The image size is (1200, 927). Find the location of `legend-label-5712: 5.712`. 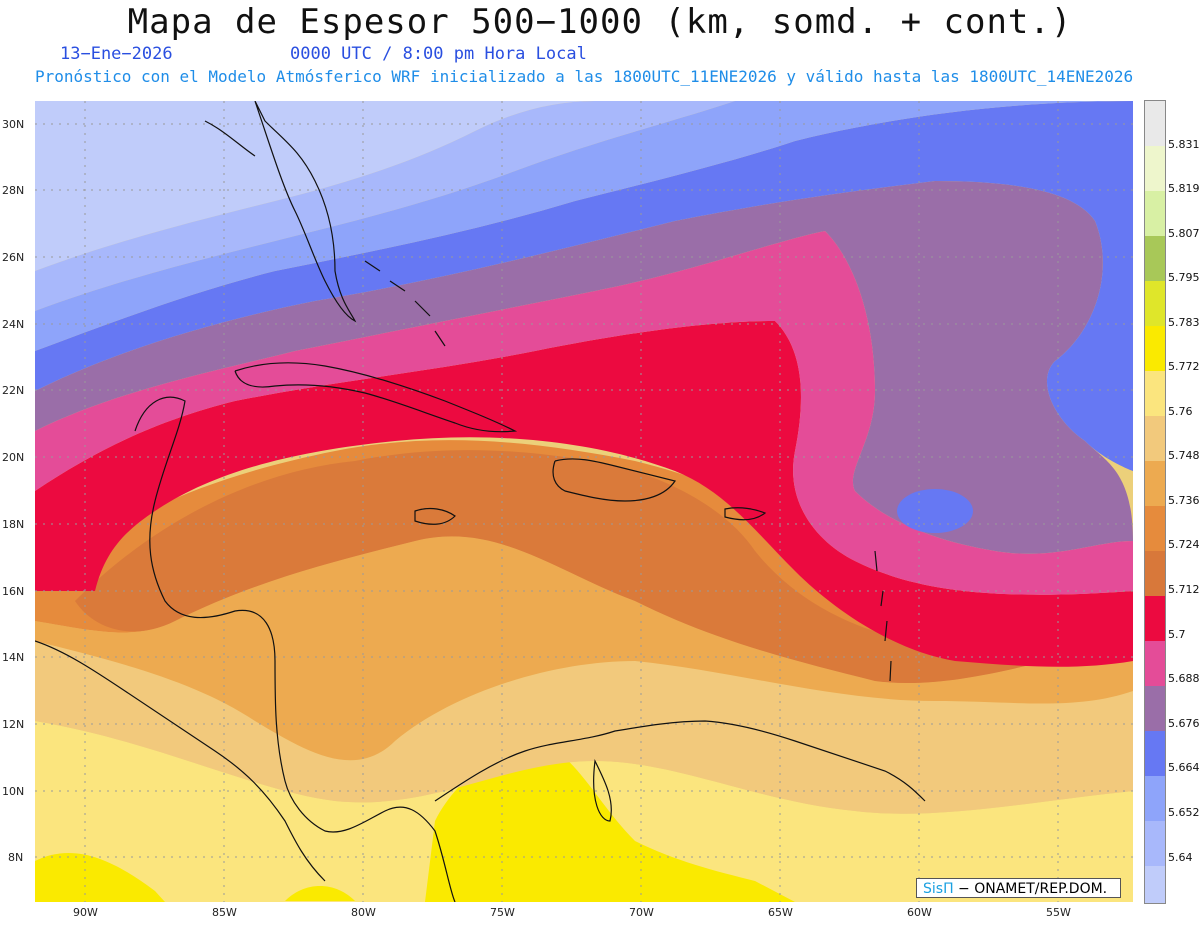

legend-label-5712: 5.712 is located at coordinates (1184, 589).